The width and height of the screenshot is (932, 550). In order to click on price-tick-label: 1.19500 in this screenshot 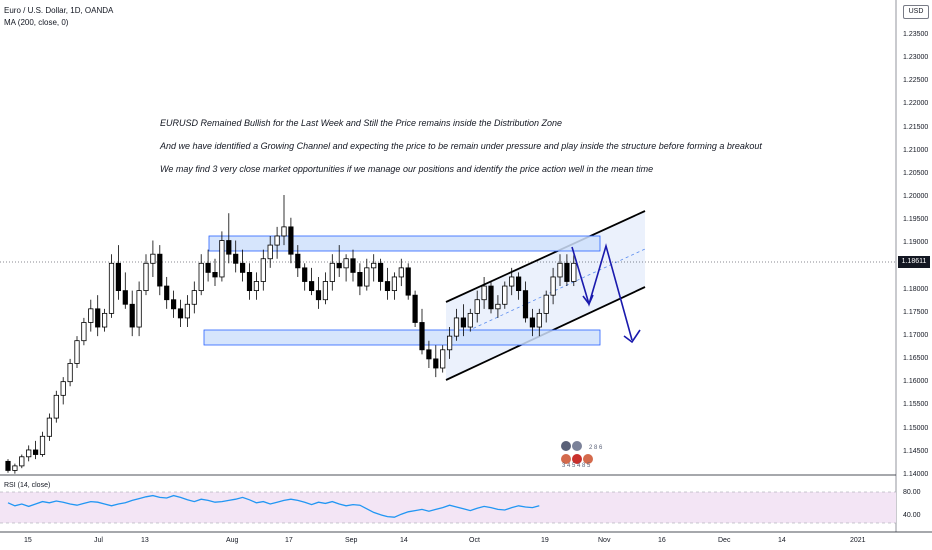, I will do `click(916, 220)`.